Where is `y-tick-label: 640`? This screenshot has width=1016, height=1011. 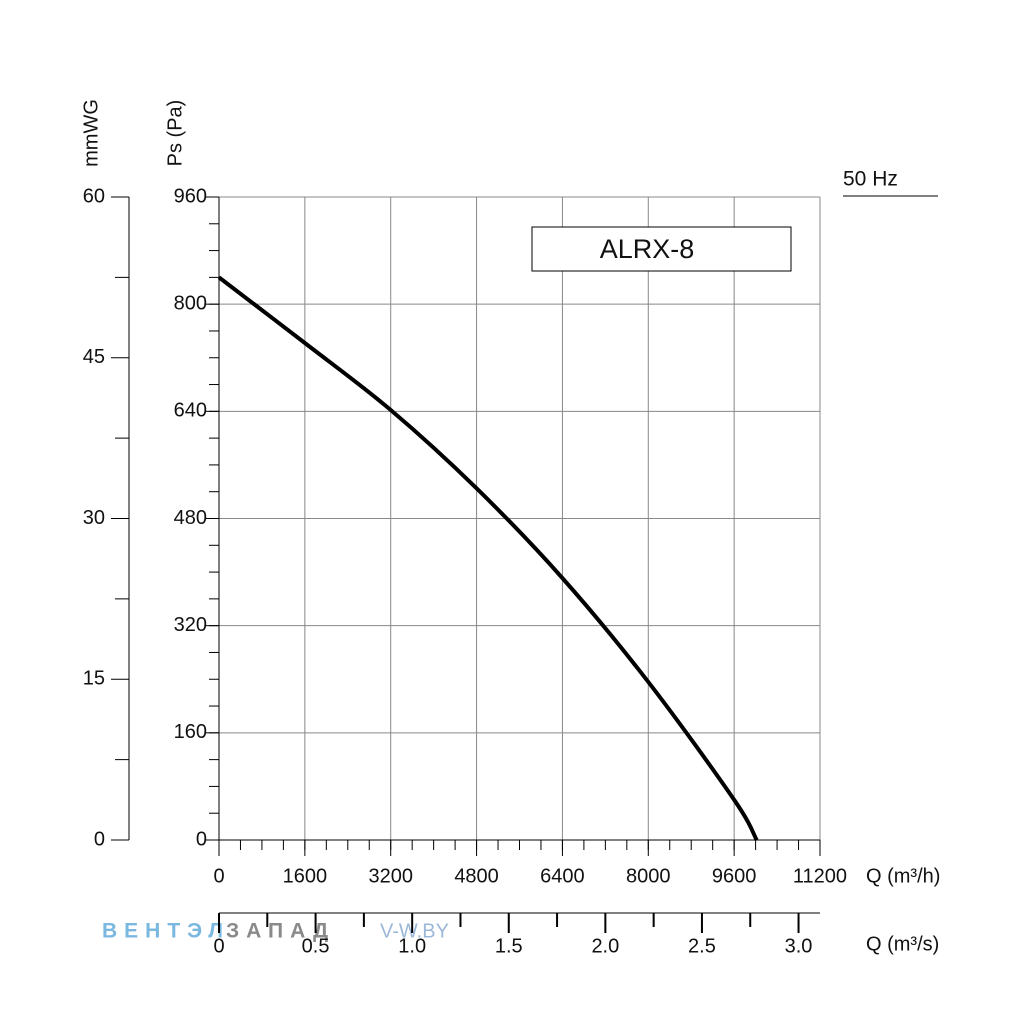
y-tick-label: 640 is located at coordinates (190, 411).